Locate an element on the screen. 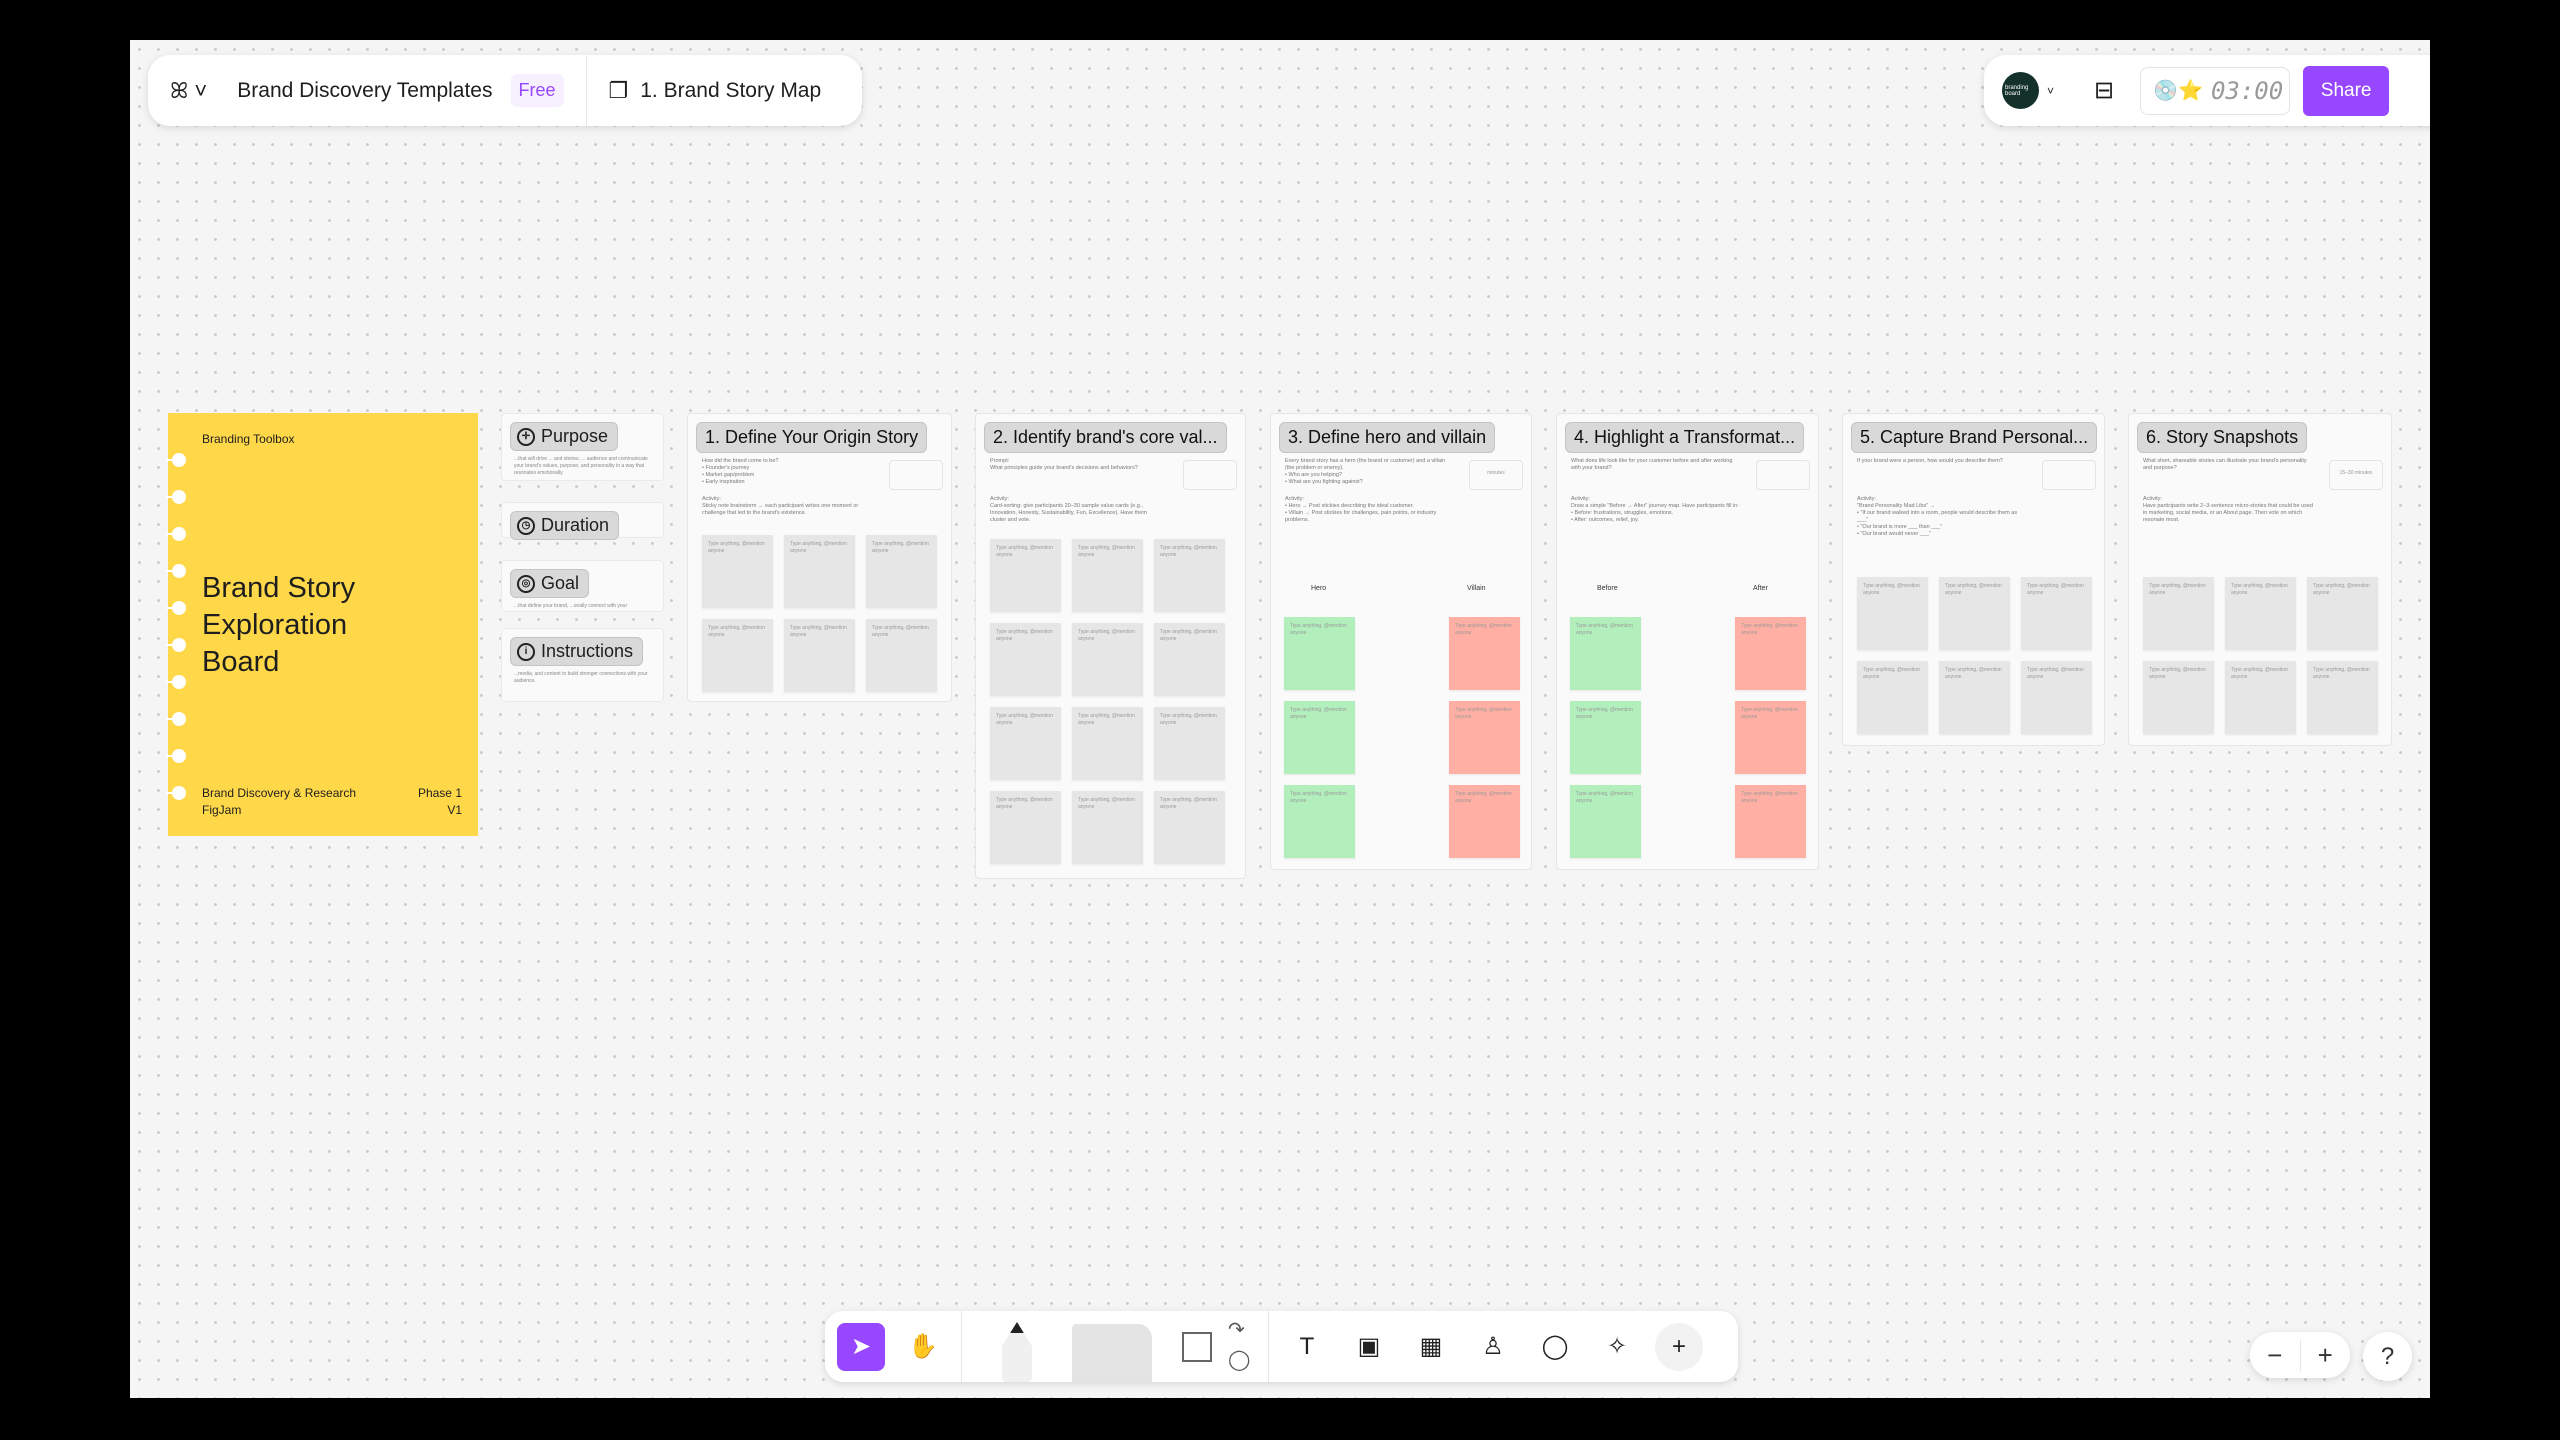 Image resolution: width=2560 pixels, height=1440 pixels. info-card-pill: i Instructions is located at coordinates (577, 651).